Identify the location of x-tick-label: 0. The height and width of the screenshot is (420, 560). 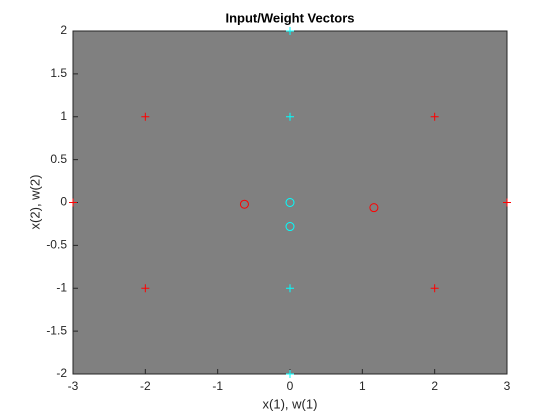
(290, 386).